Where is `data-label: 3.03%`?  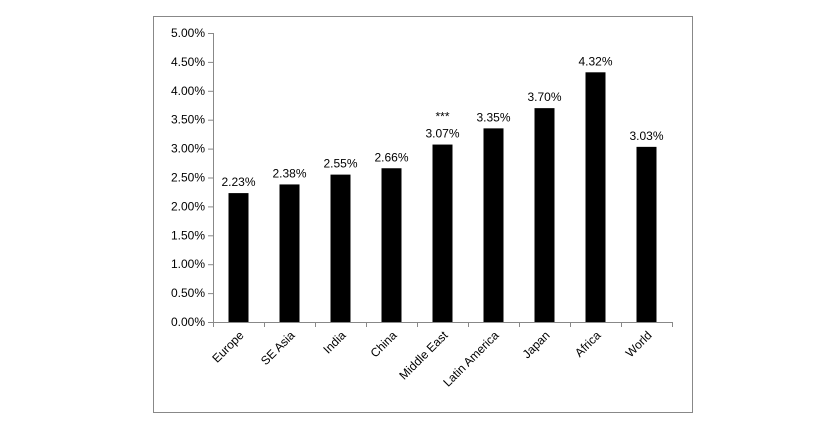
data-label: 3.03% is located at coordinates (646, 136).